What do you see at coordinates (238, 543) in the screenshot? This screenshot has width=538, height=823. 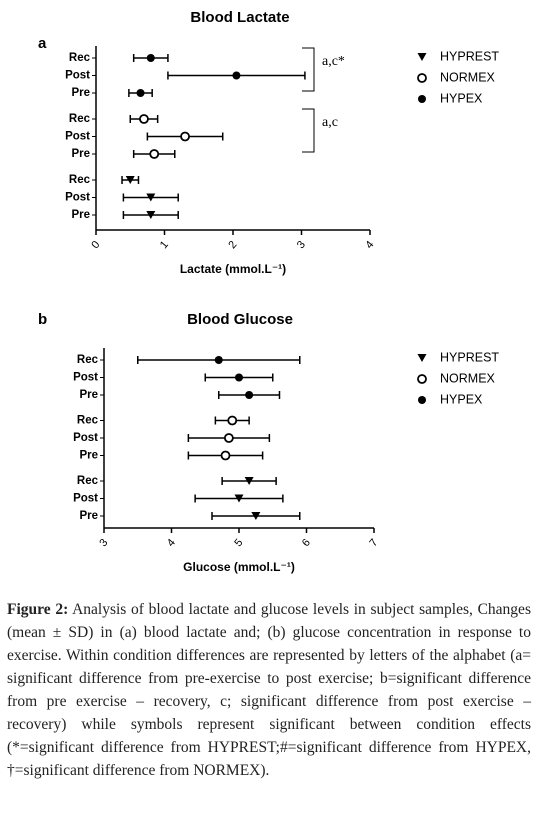 I see `x-tick-label: 5` at bounding box center [238, 543].